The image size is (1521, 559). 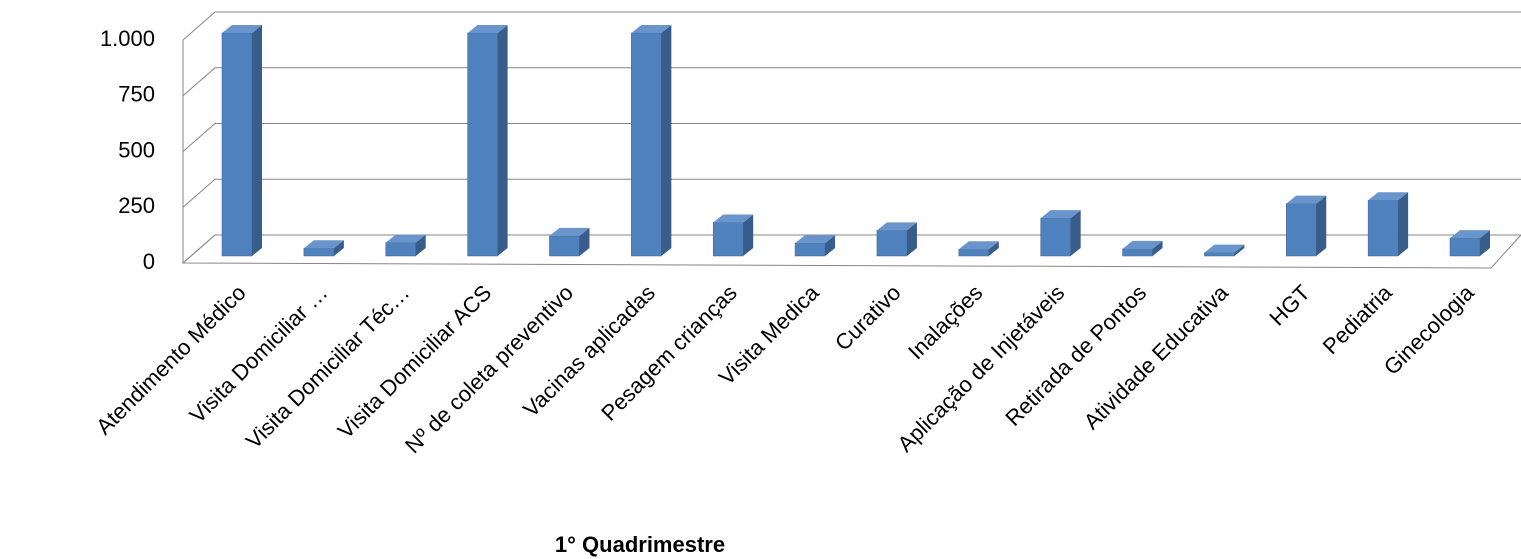 What do you see at coordinates (945, 322) in the screenshot?
I see `x-tick-label: Inalações` at bounding box center [945, 322].